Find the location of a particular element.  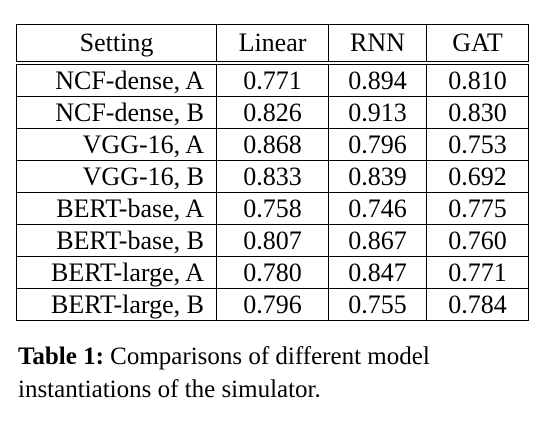

value-cell: 0.847 is located at coordinates (377, 272).